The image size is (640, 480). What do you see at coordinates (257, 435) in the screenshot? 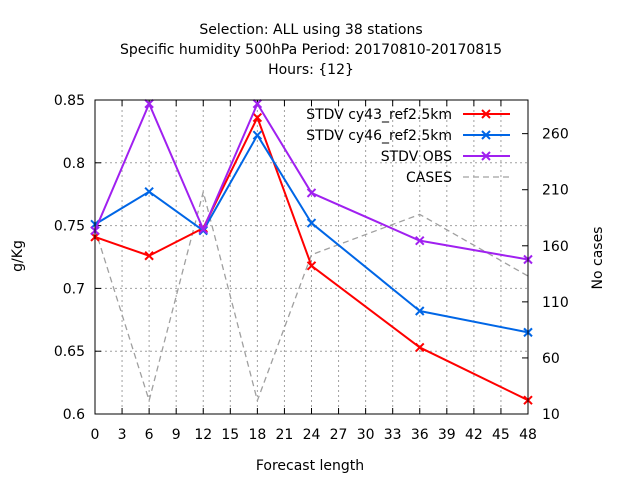
I see `x-tick-label: 18` at bounding box center [257, 435].